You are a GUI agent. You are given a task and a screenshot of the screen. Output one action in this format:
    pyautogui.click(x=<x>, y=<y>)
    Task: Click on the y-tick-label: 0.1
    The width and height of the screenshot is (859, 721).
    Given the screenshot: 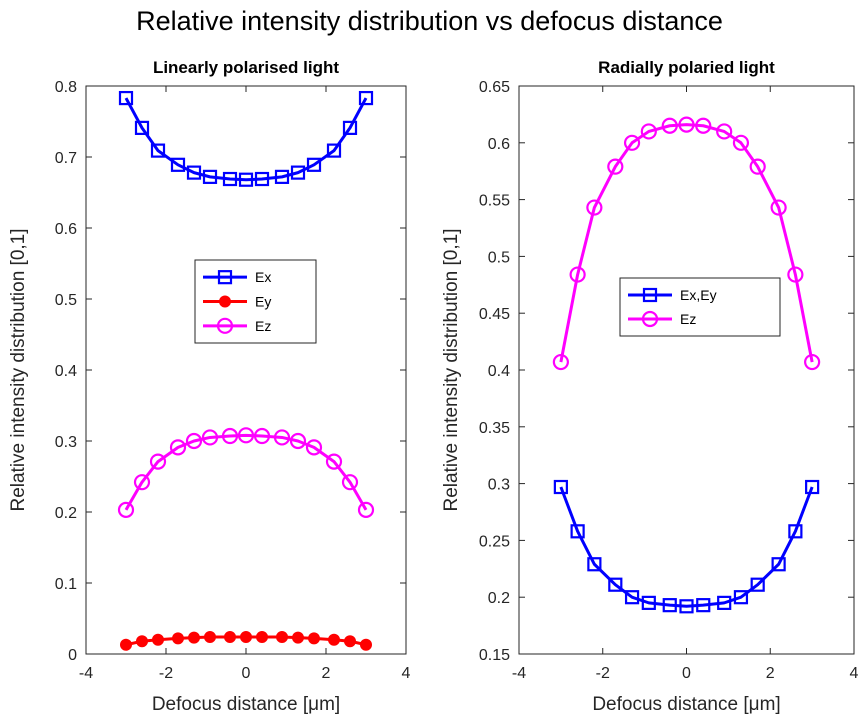 What is the action you would take?
    pyautogui.click(x=66, y=584)
    